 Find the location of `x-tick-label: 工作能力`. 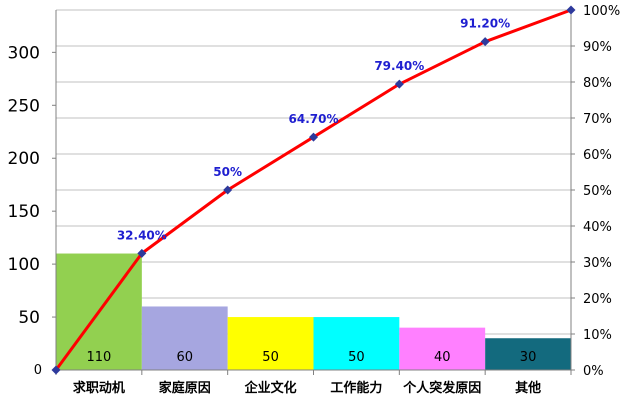

x-tick-label: 工作能力 is located at coordinates (356, 388).